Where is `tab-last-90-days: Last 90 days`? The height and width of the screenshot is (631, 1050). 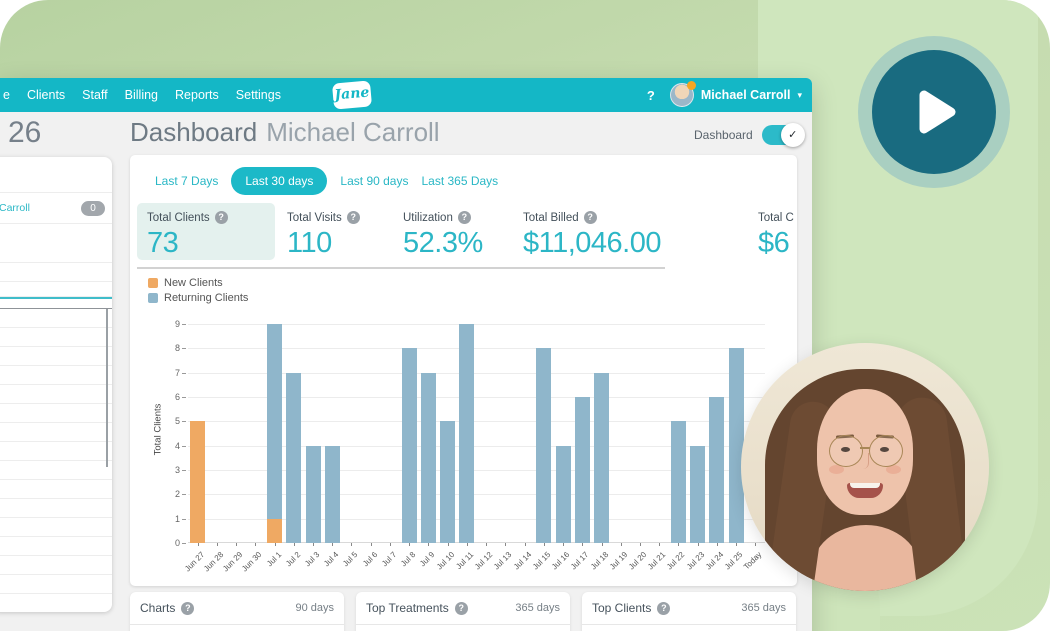 tab-last-90-days: Last 90 days is located at coordinates (374, 181).